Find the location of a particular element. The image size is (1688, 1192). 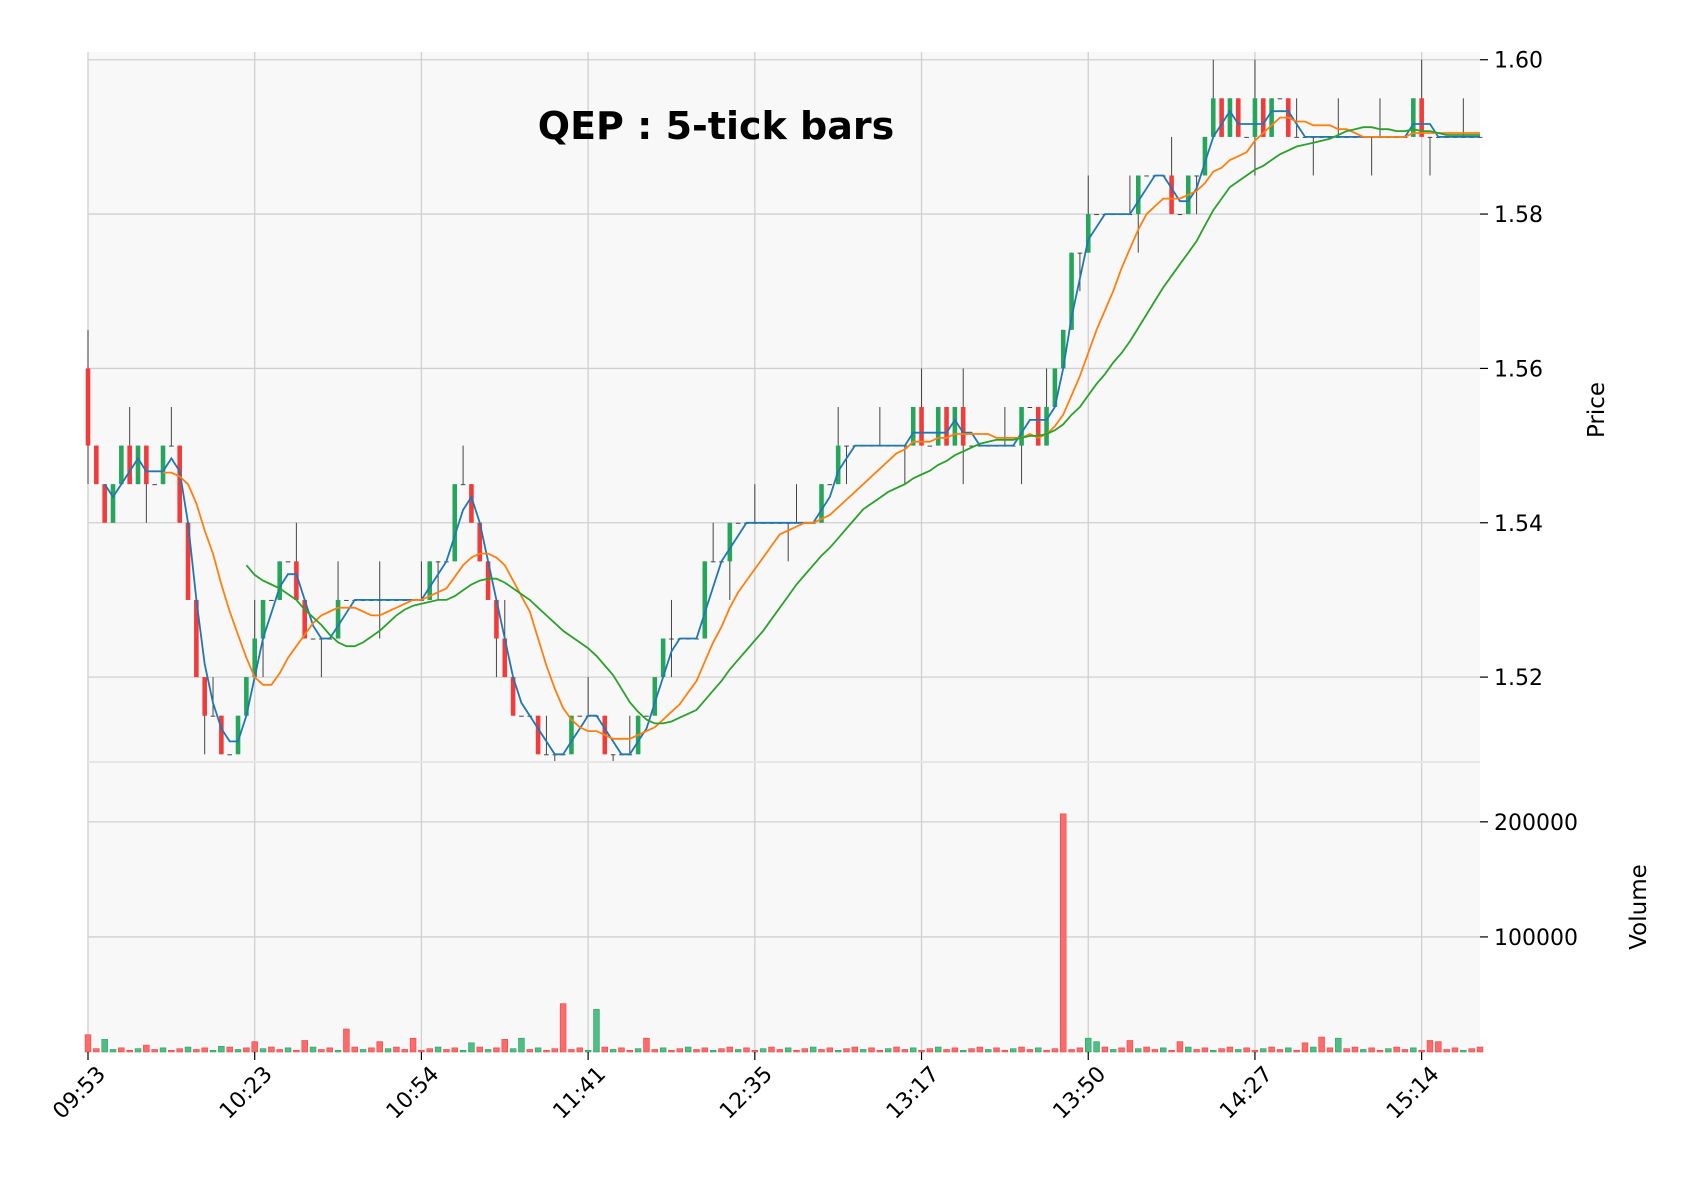

volume-tick-label: 200000 is located at coordinates (1536, 823).